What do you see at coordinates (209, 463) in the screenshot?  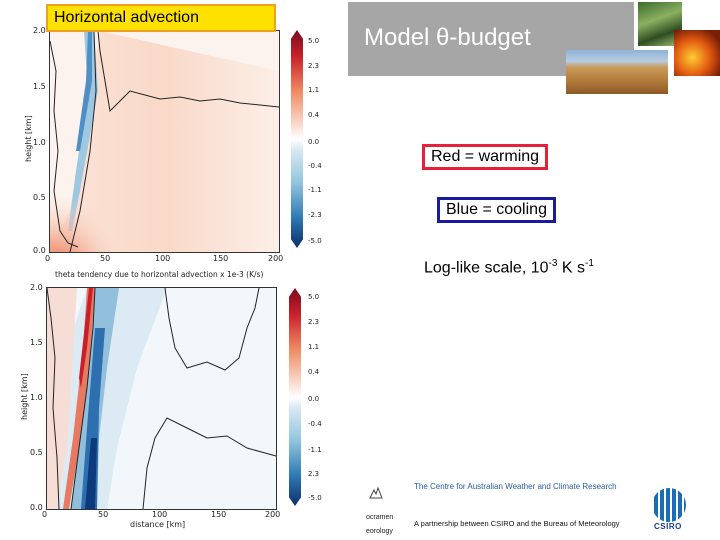 I see `bottom-contour-lower` at bounding box center [209, 463].